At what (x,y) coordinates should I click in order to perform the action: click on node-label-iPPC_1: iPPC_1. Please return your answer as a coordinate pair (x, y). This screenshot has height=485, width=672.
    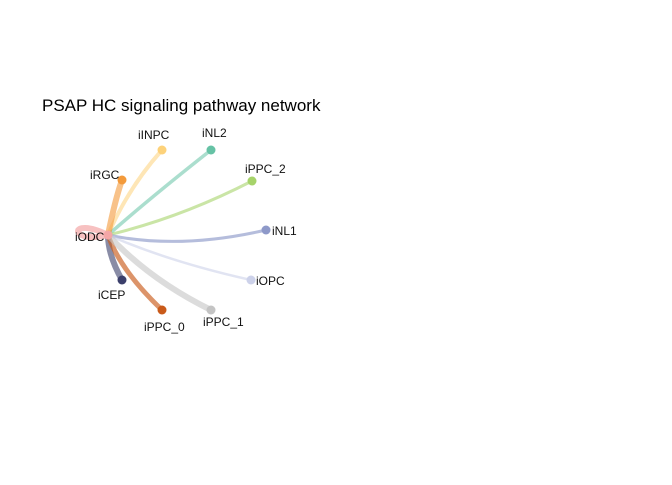
    Looking at the image, I should click on (223, 322).